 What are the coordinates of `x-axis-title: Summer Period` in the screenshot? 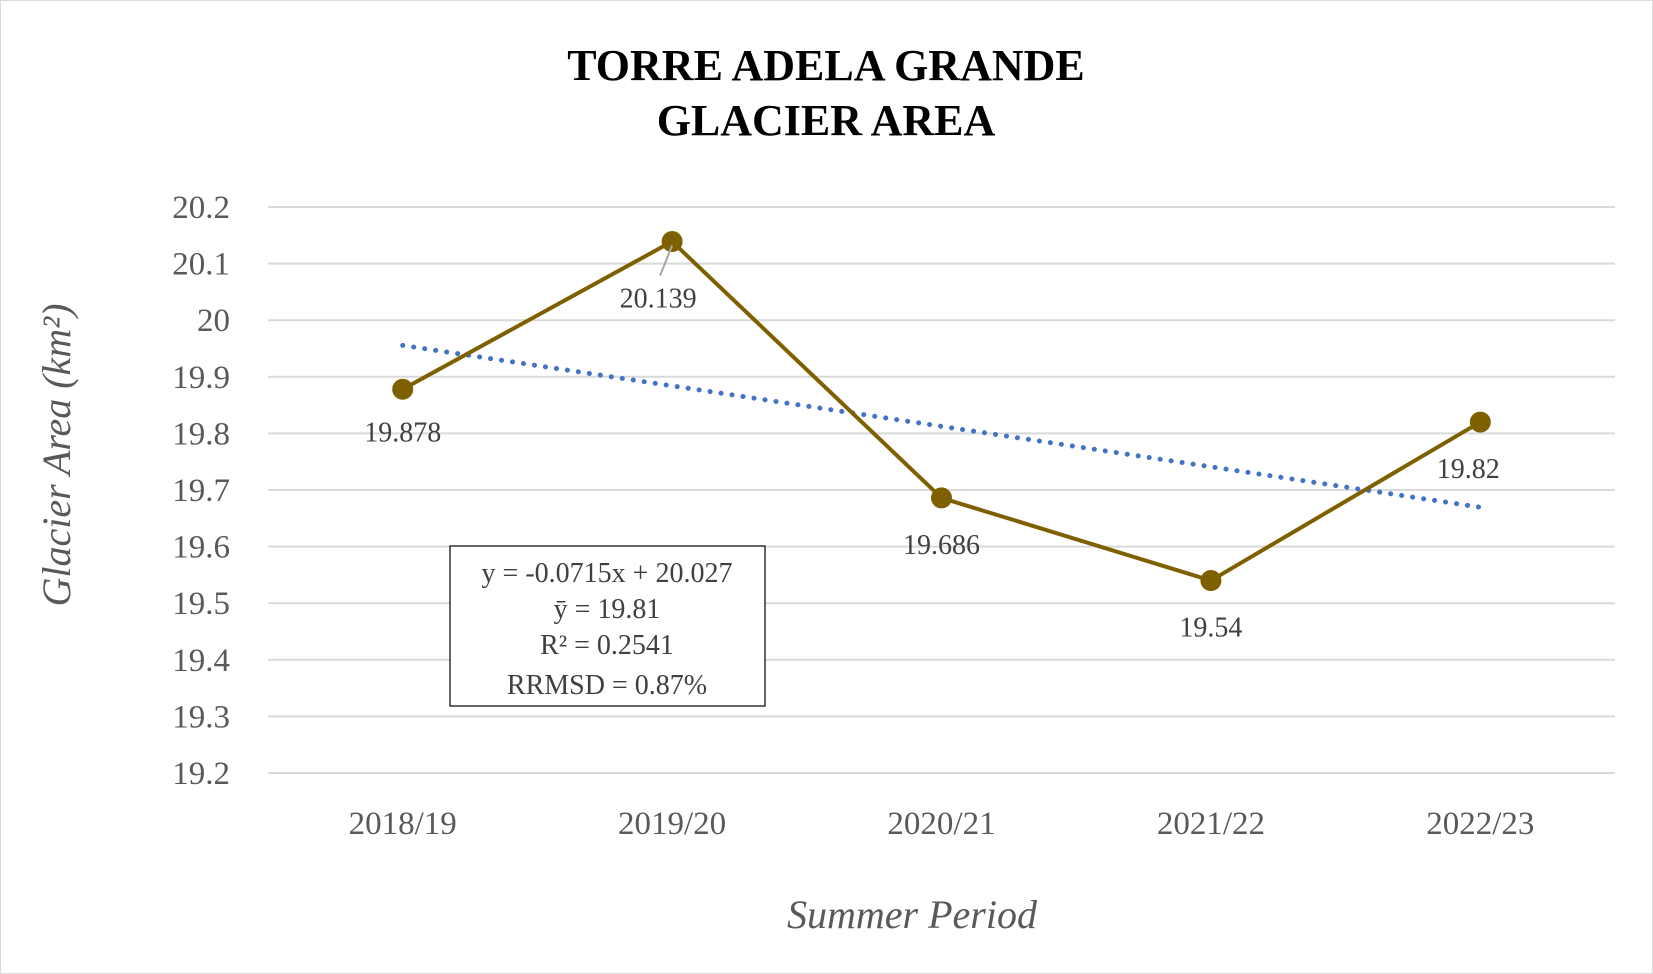 It's located at (912, 914).